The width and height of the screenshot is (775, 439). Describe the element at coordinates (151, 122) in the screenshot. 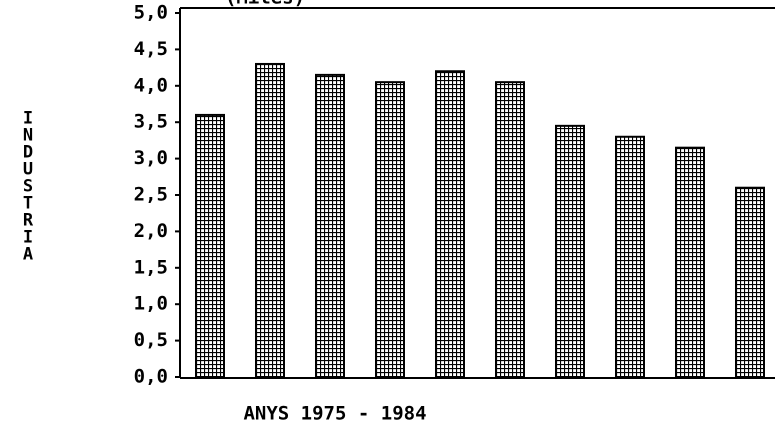

I see `y-tick-label: 3,5` at that location.